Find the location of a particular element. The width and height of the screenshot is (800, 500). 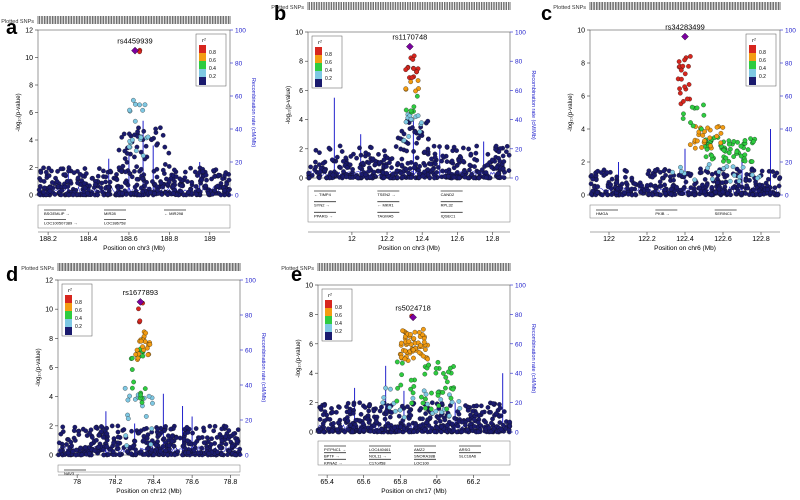

y2-tick-label: 80 is located at coordinates (249, 316).